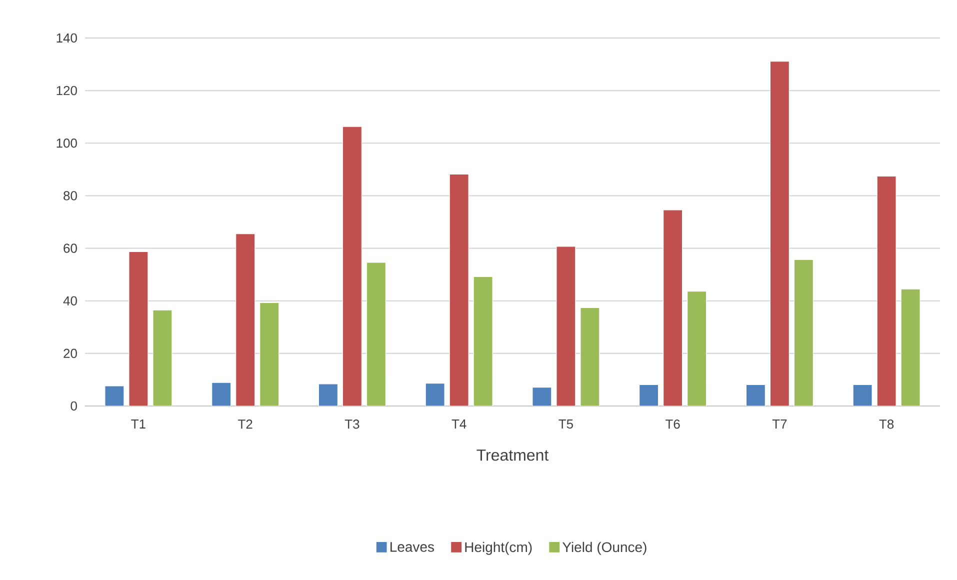  I want to click on x-tick-label: T3, so click(352, 424).